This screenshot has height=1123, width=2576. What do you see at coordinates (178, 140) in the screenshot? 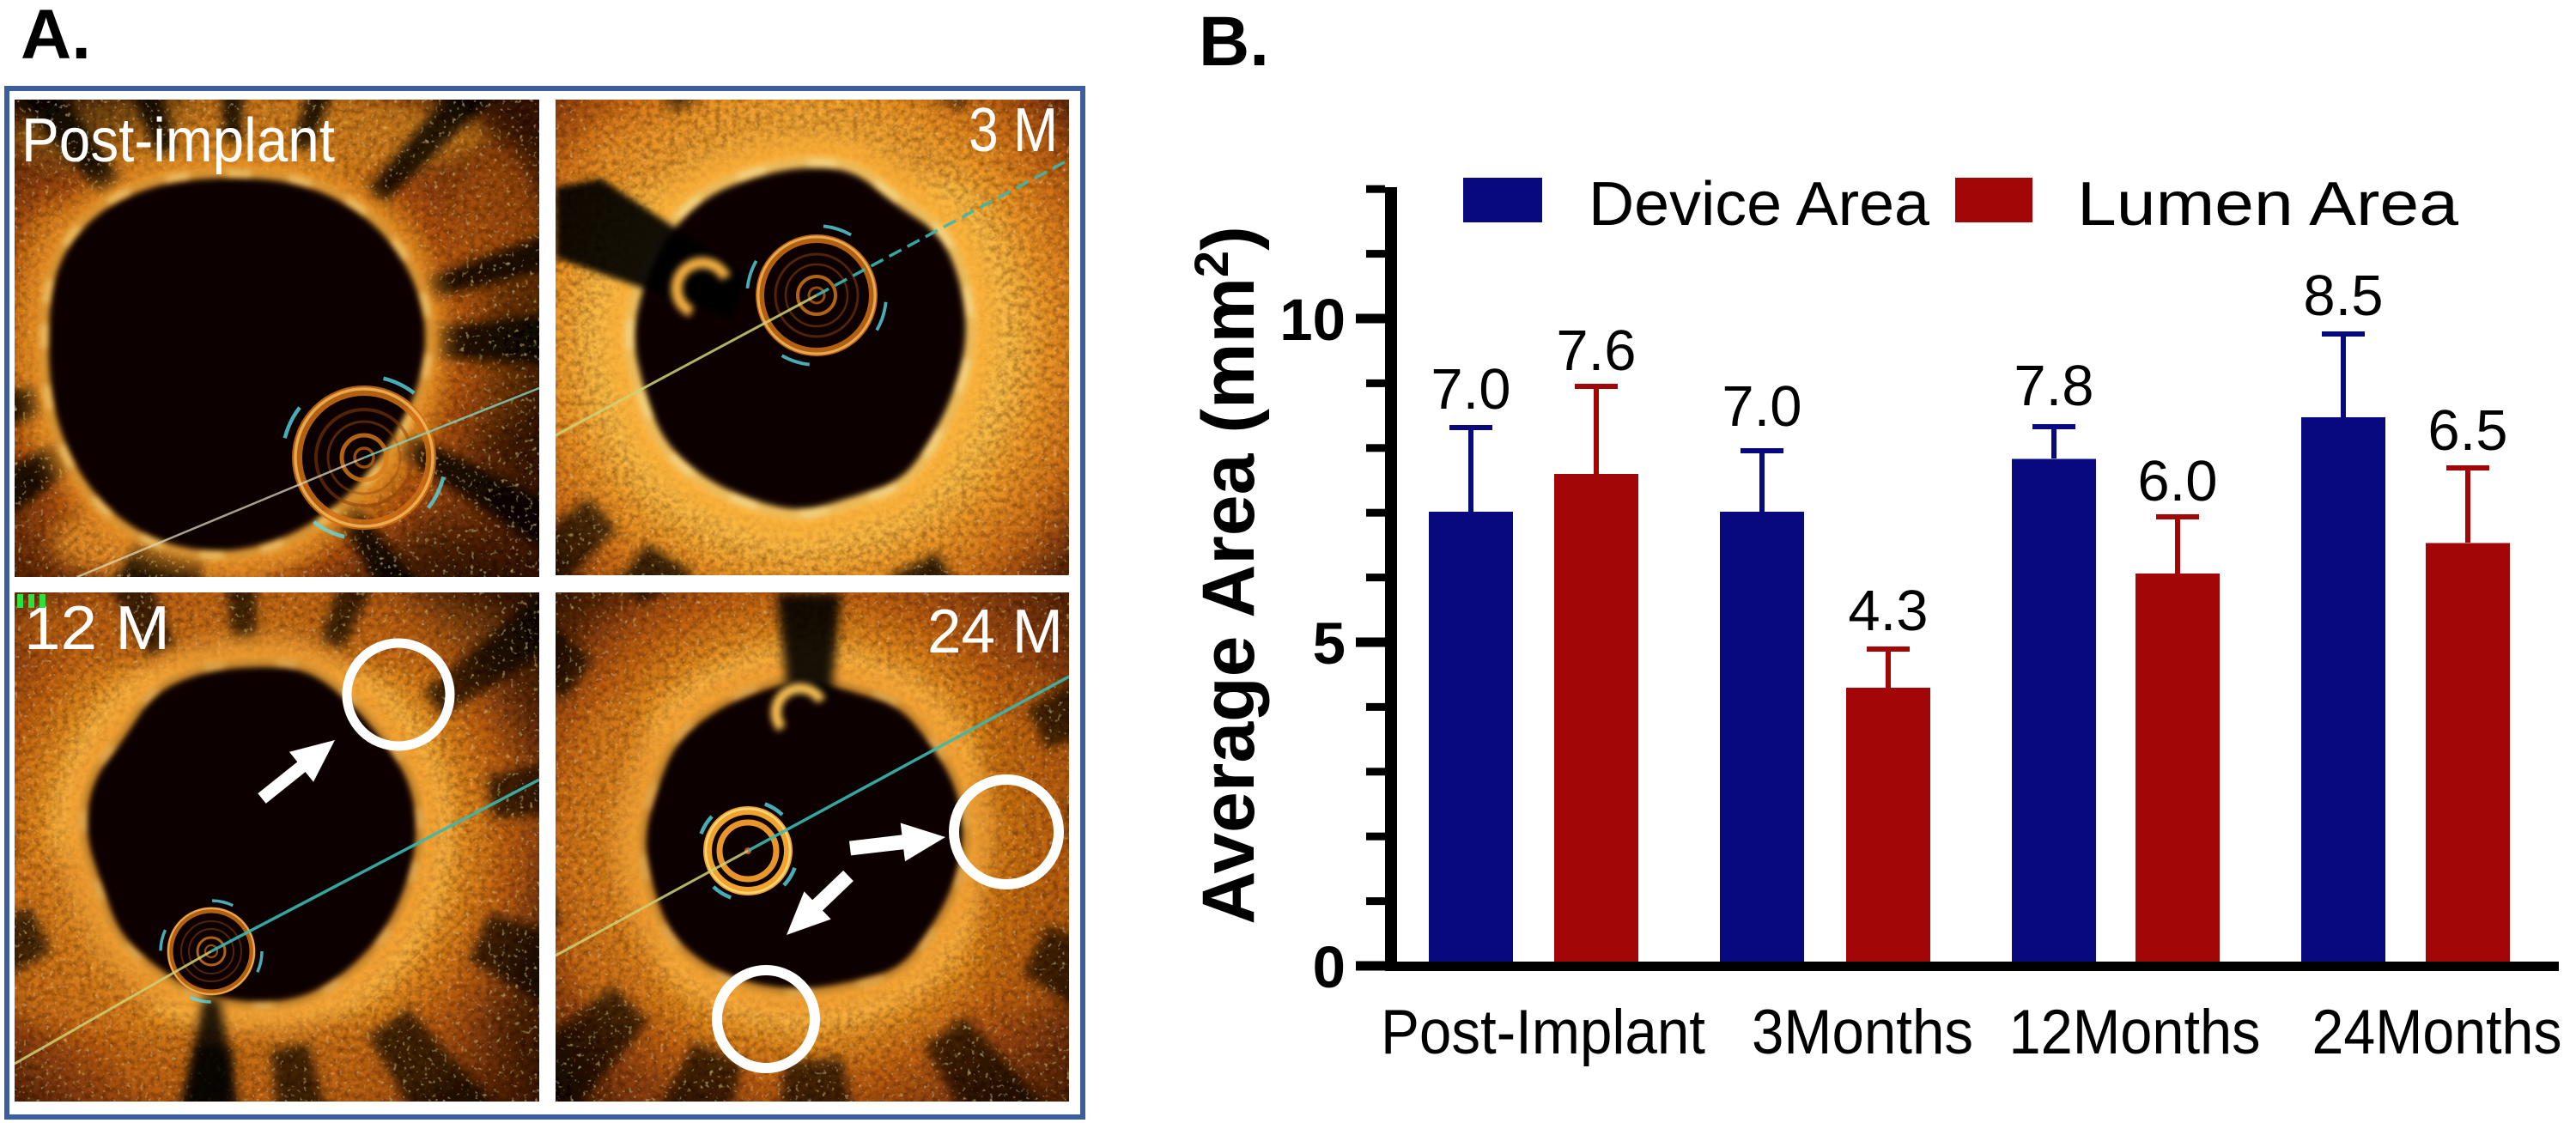
I see `svg-text: Post-implant` at bounding box center [178, 140].